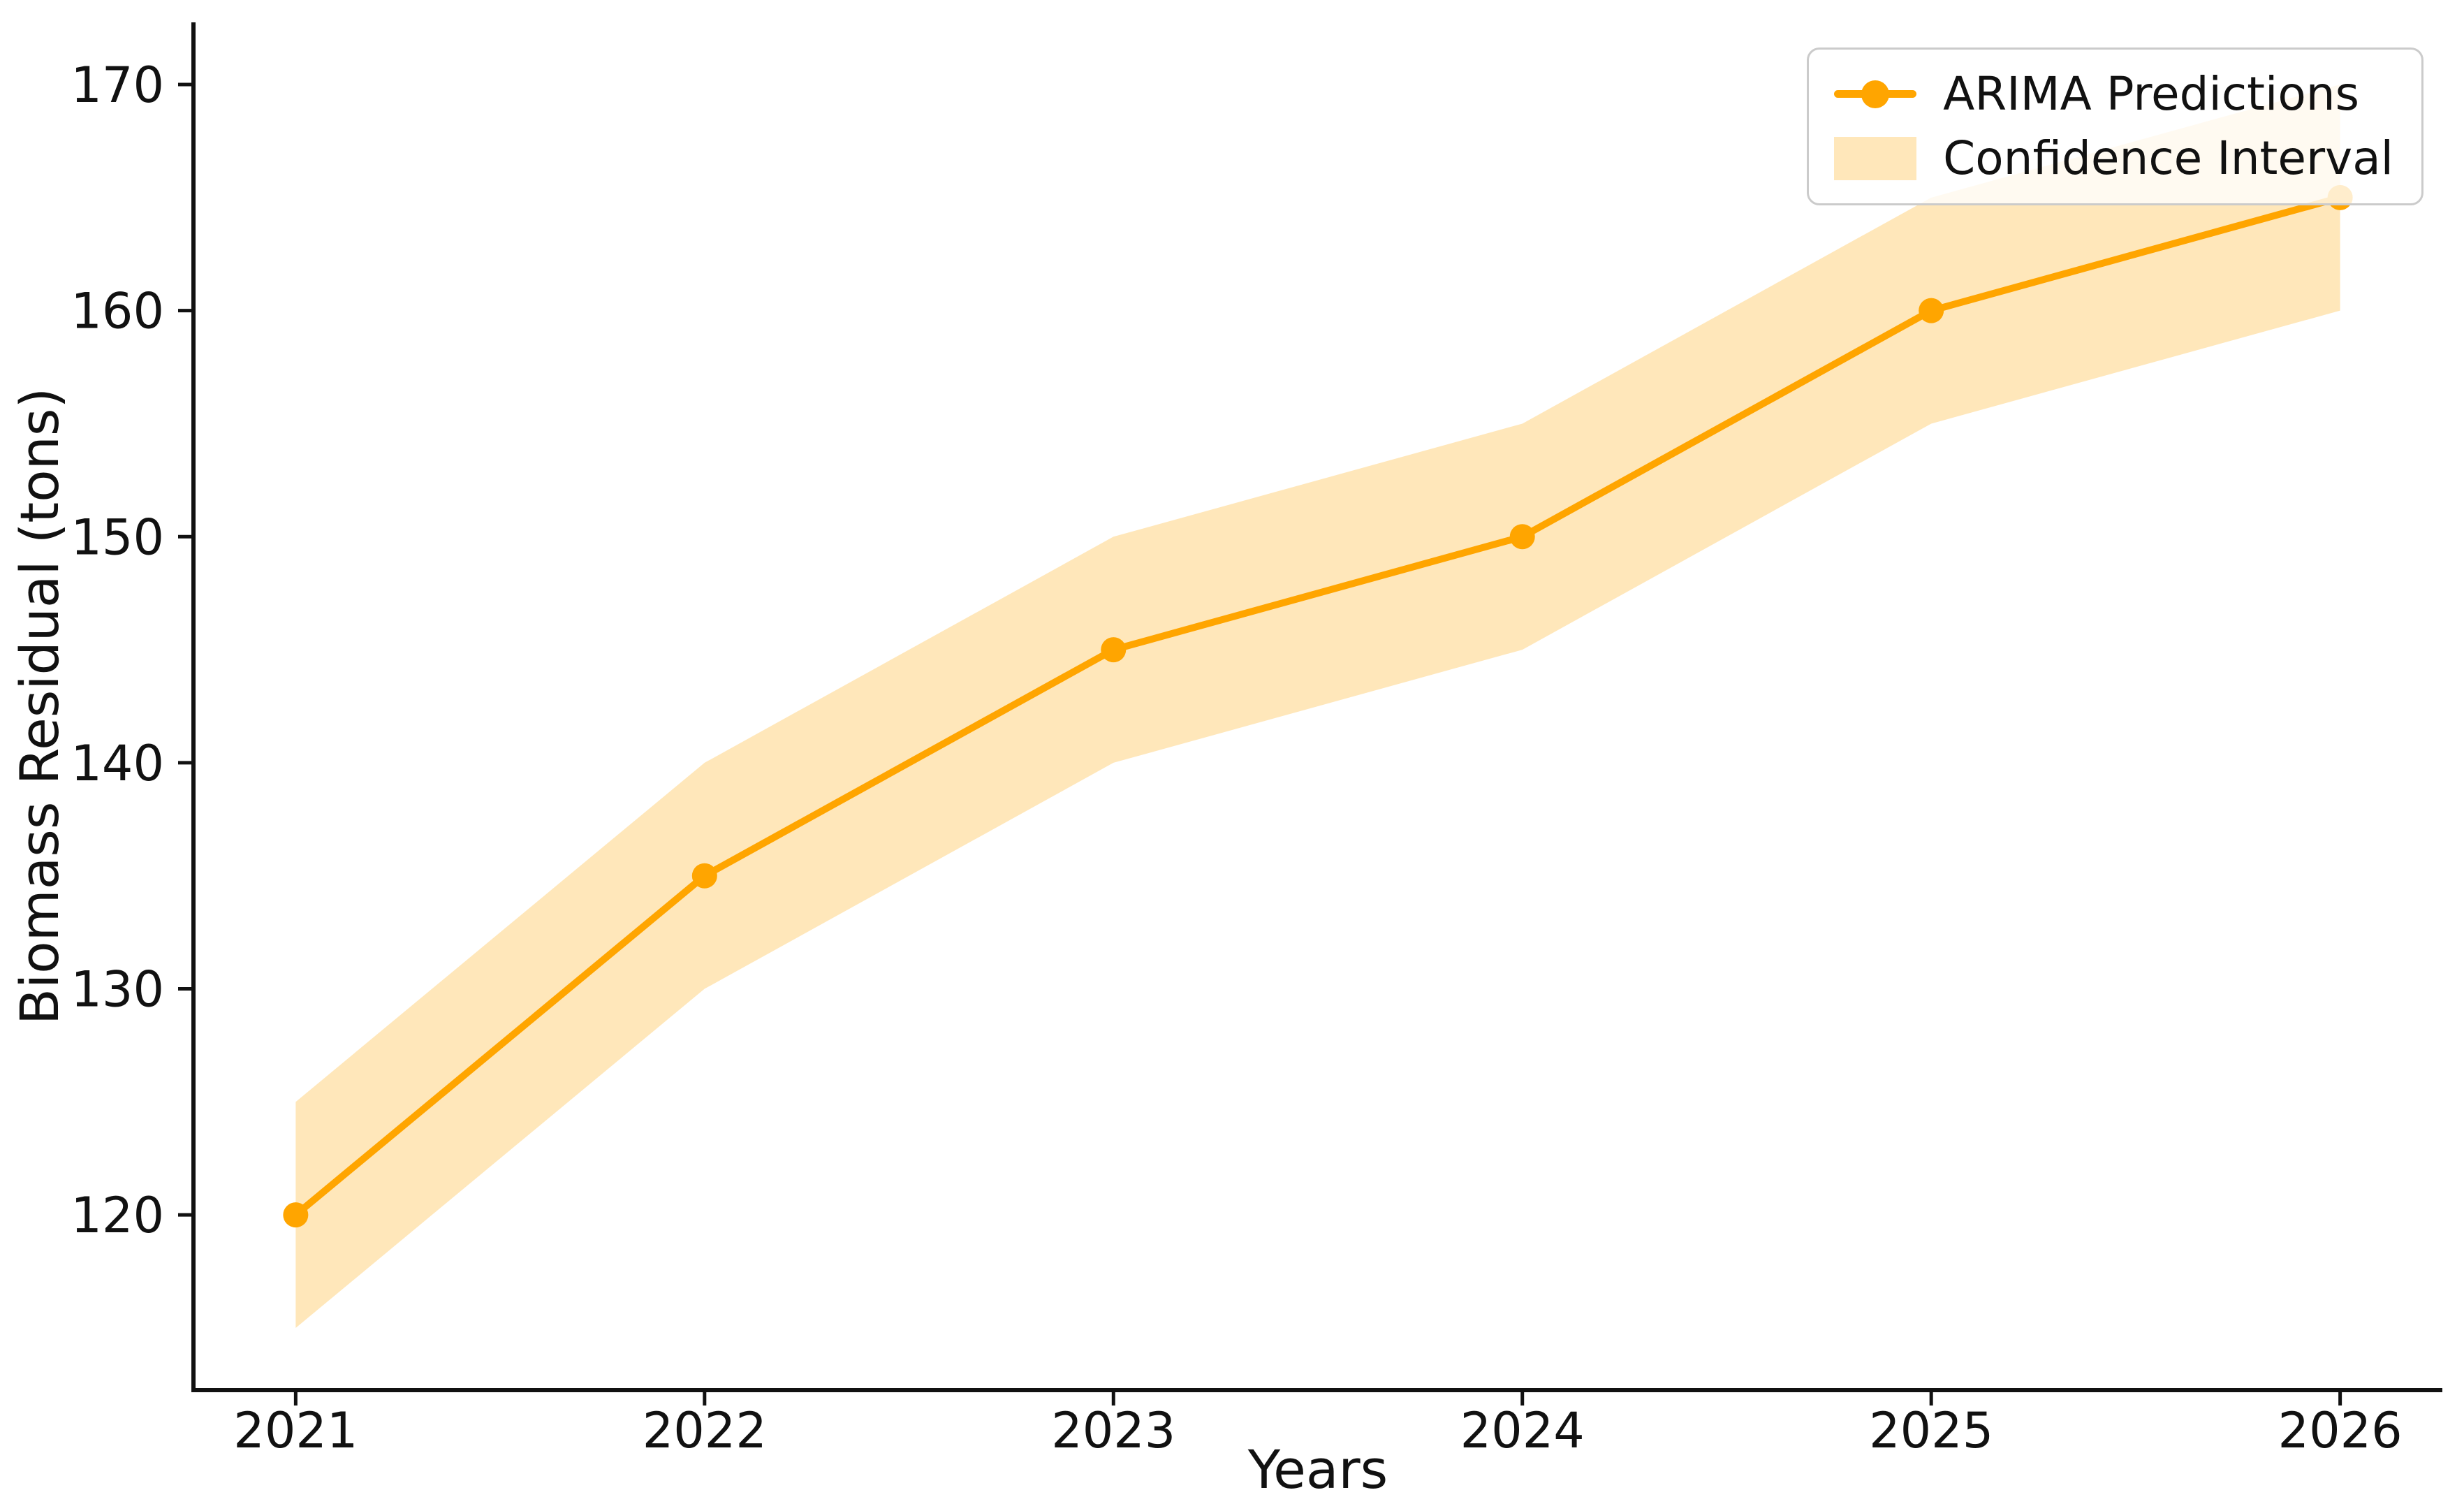 This screenshot has height=1504, width=2464. What do you see at coordinates (296, 1215) in the screenshot?
I see `data-point-2021` at bounding box center [296, 1215].